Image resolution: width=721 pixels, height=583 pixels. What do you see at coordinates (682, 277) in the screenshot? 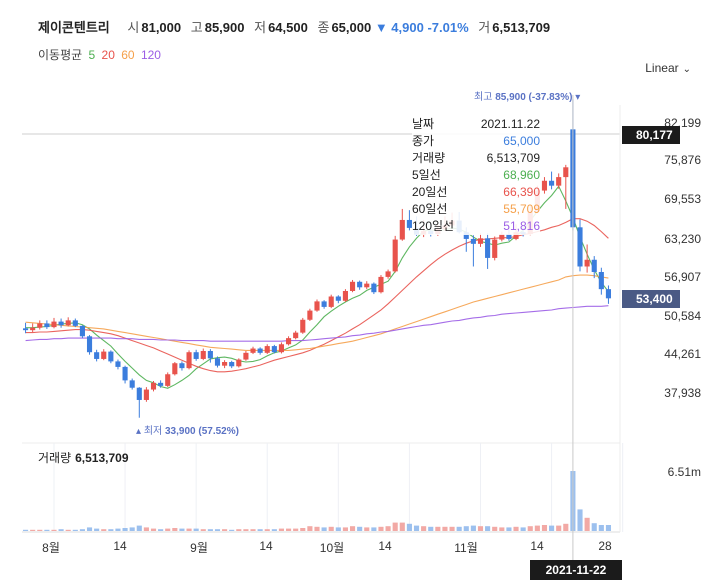
I see `y-tick-label: 56,907` at bounding box center [682, 277].